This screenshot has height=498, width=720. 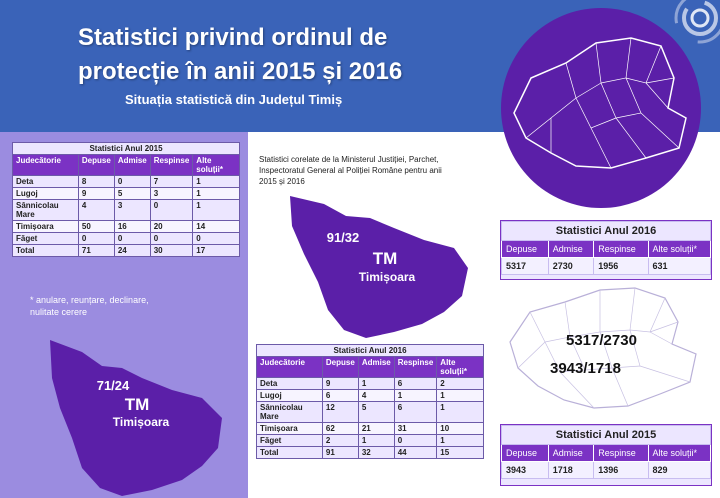 I want to click on table-cell: 12, so click(x=340, y=412).